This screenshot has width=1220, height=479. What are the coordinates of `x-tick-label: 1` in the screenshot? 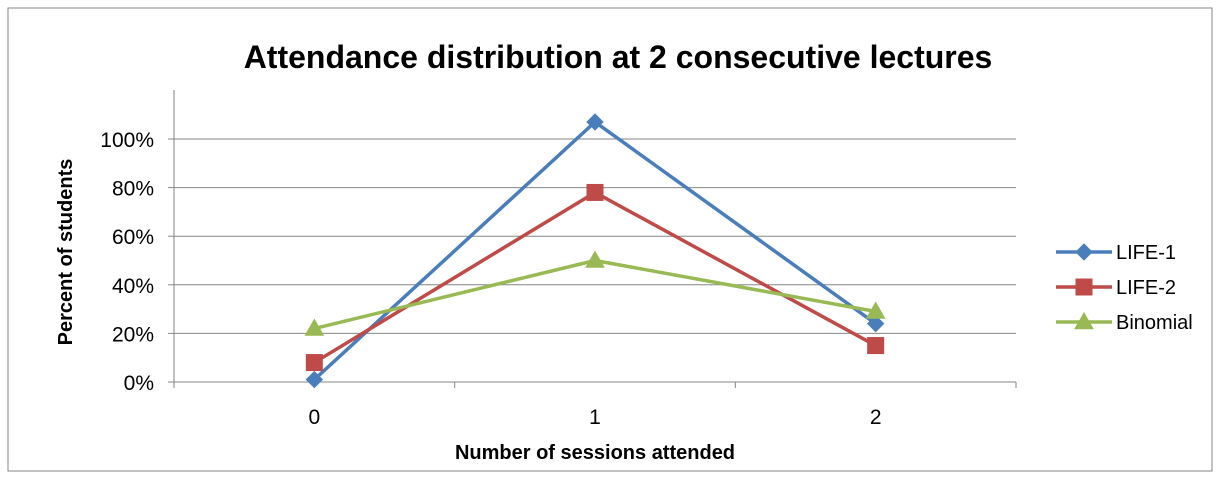 It's located at (595, 417).